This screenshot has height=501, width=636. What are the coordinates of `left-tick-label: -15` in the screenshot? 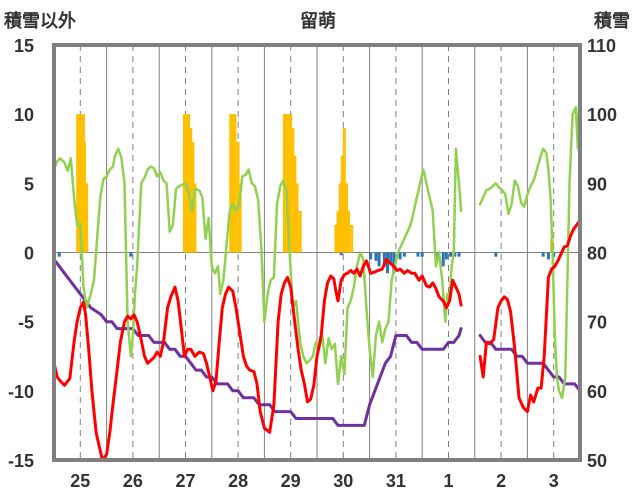 It's located at (21, 461).